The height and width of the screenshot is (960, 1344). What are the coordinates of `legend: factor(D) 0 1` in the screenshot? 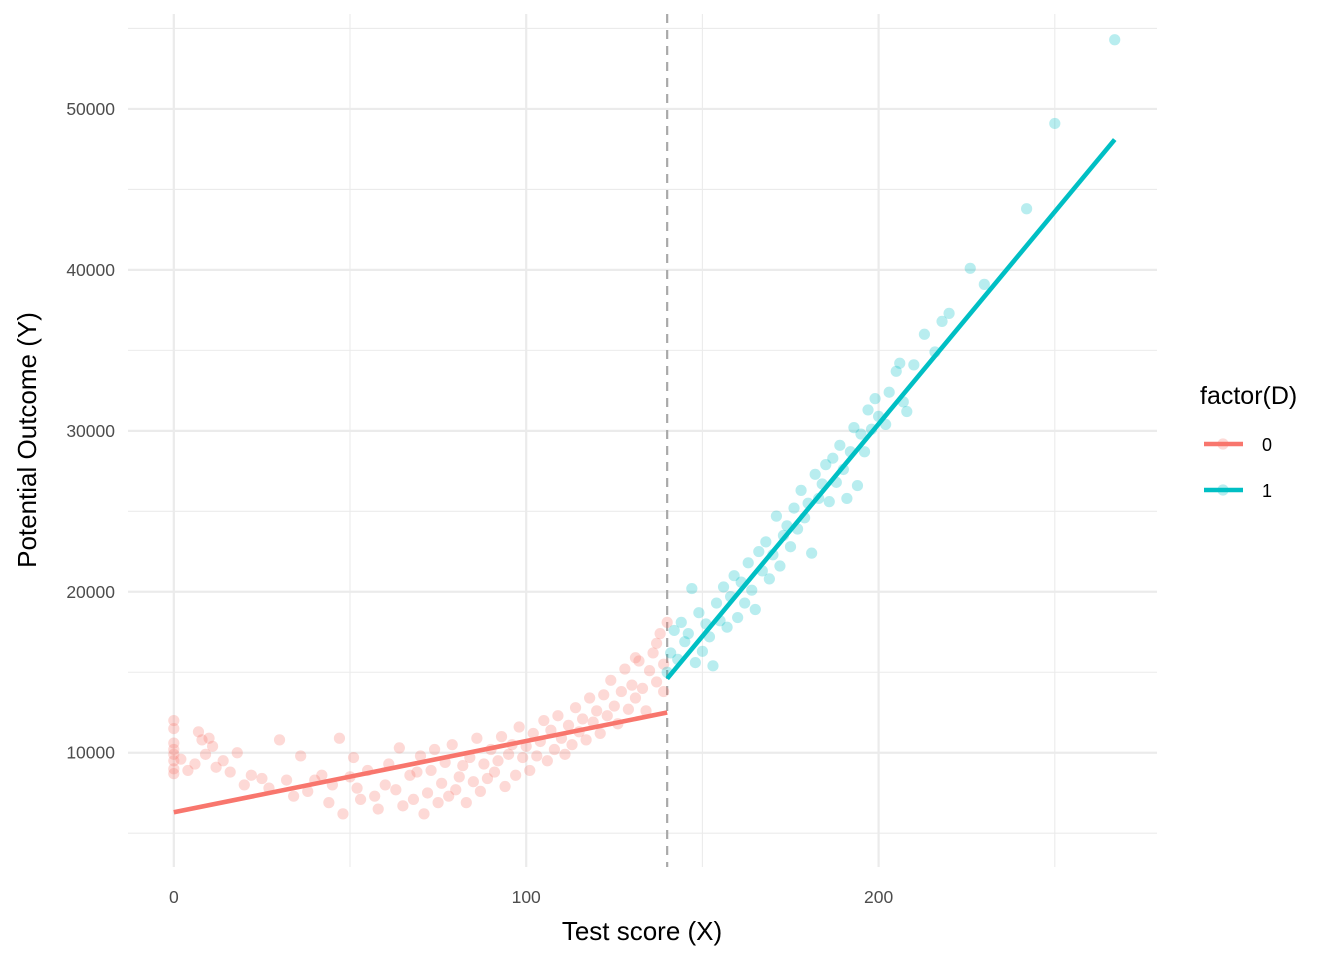 It's located at (1248, 441).